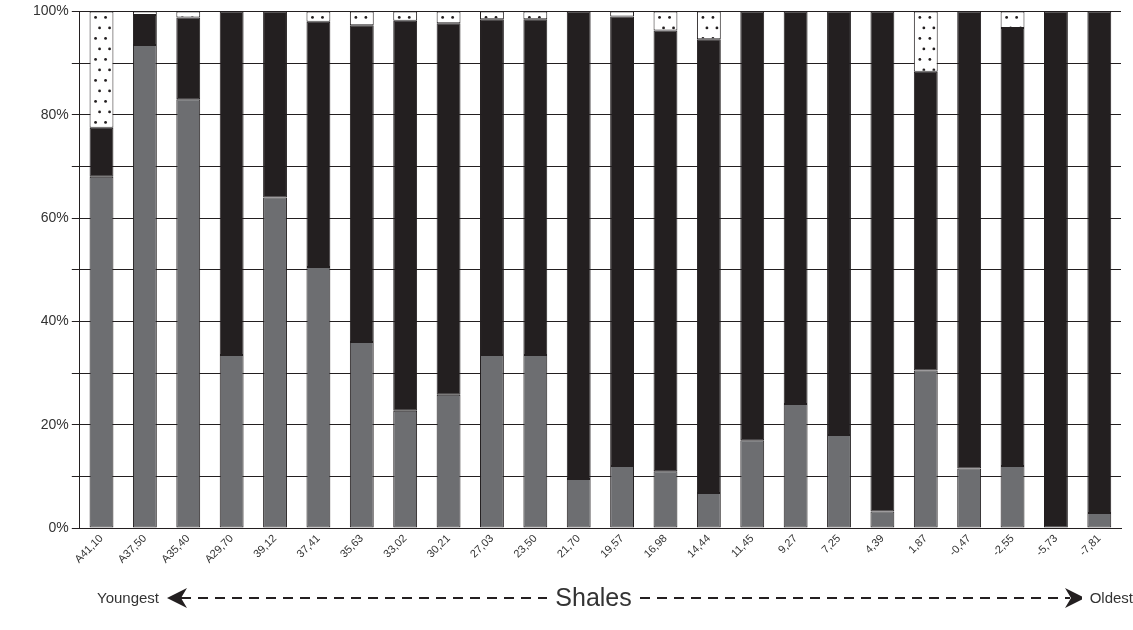 The width and height of the screenshot is (1133, 630). What do you see at coordinates (128, 597) in the screenshot?
I see `text: Youngest` at bounding box center [128, 597].